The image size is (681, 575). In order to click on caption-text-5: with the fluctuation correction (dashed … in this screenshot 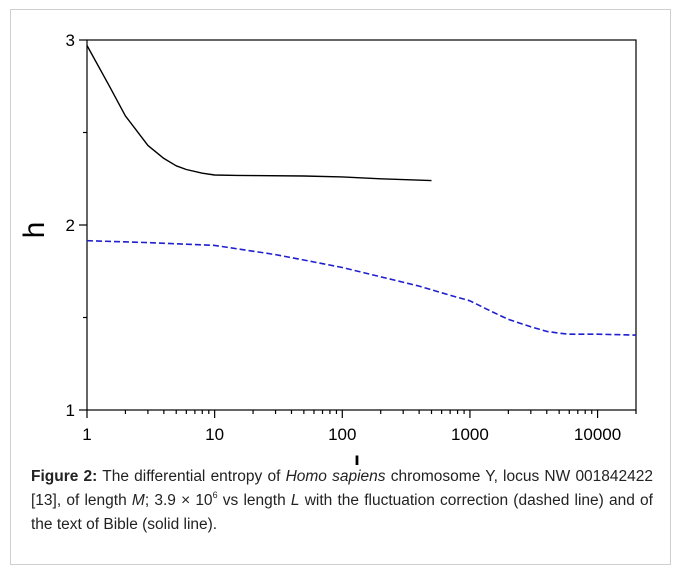, I will do `click(342, 512)`.